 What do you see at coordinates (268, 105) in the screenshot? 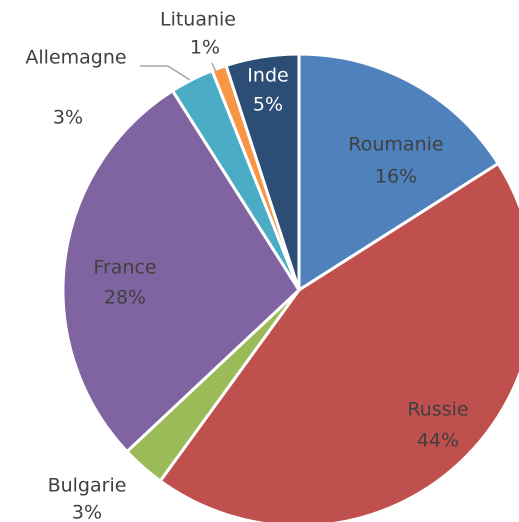
I see `slice-value-label: 5%` at bounding box center [268, 105].